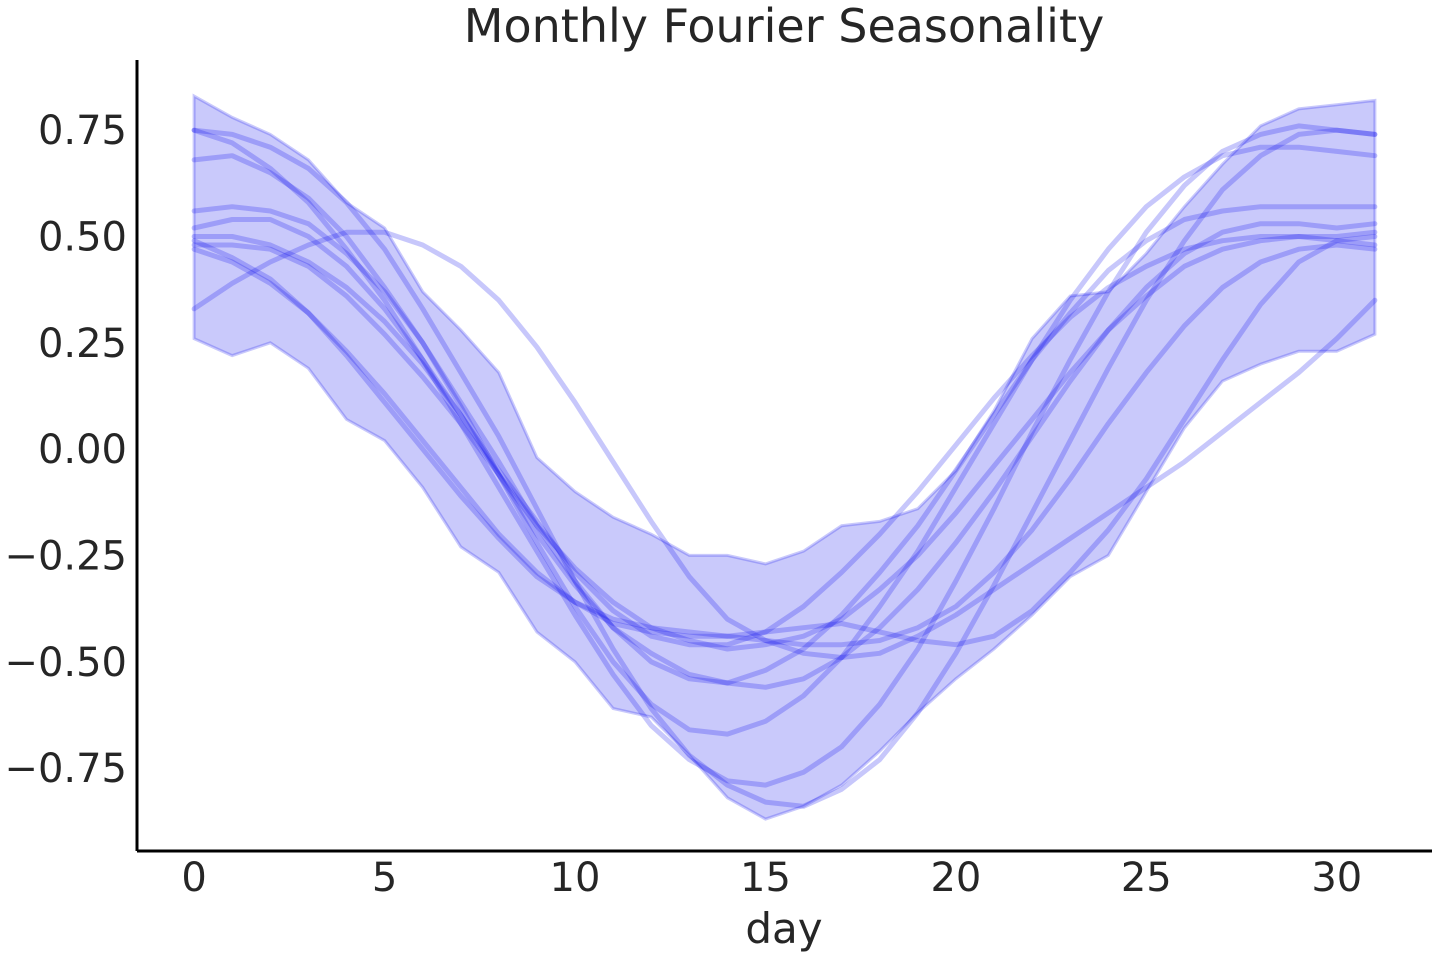 This screenshot has width=1440, height=960. Describe the element at coordinates (575, 878) in the screenshot. I see `x-tick-label: 10` at that location.